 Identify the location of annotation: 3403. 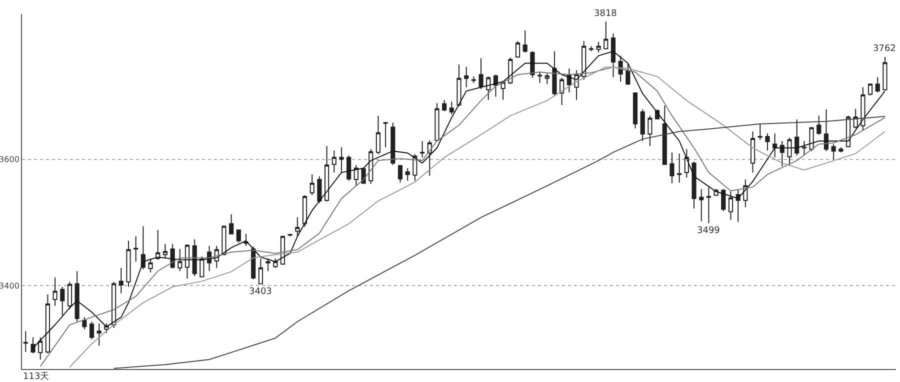
(260, 292).